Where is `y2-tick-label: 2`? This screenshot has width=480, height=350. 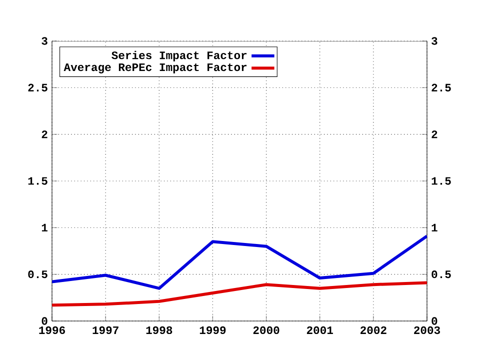
y2-tick-label: 2 is located at coordinates (435, 134).